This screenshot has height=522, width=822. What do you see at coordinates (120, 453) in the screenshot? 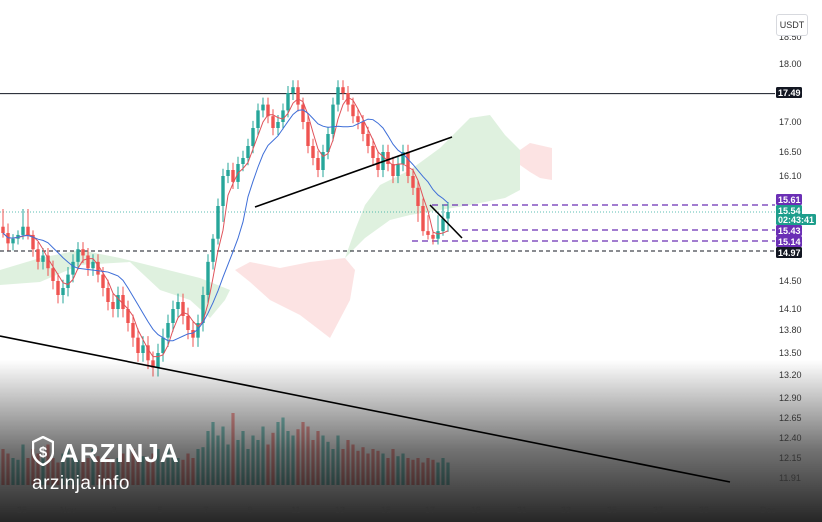
I see `brand-name: ARZINJA` at bounding box center [120, 453].